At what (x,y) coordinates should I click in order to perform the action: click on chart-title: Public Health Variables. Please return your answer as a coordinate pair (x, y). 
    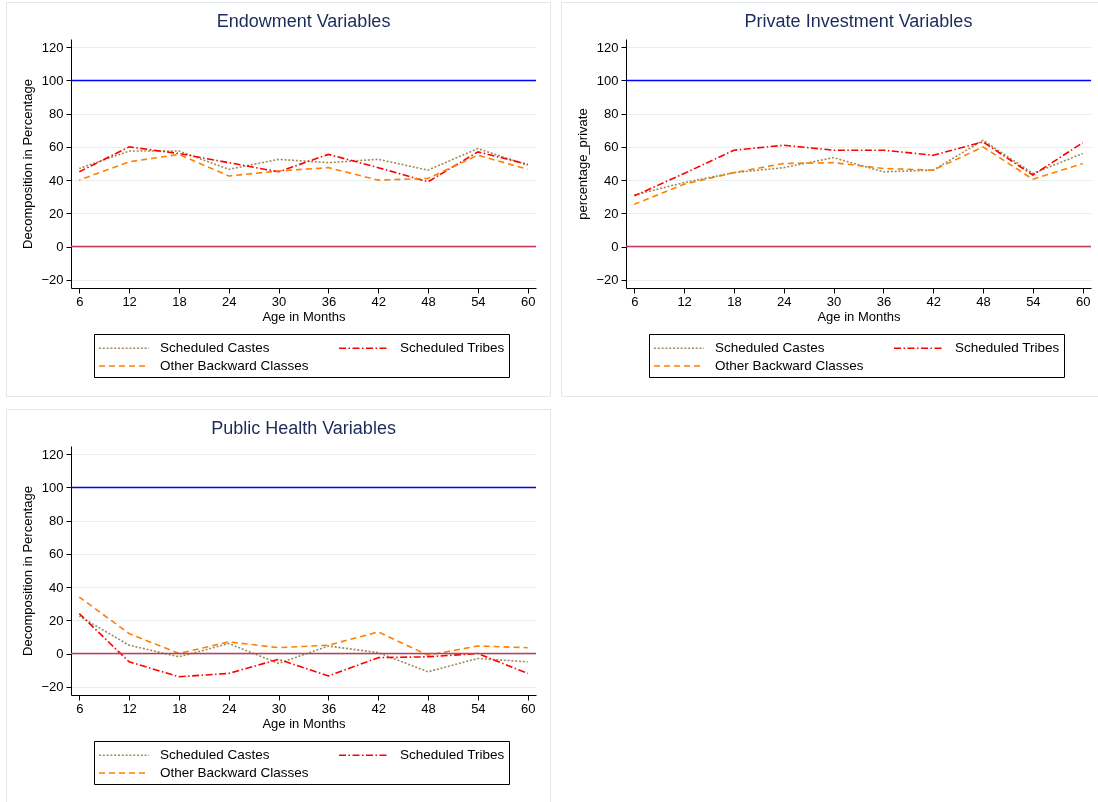
    Looking at the image, I should click on (303, 428).